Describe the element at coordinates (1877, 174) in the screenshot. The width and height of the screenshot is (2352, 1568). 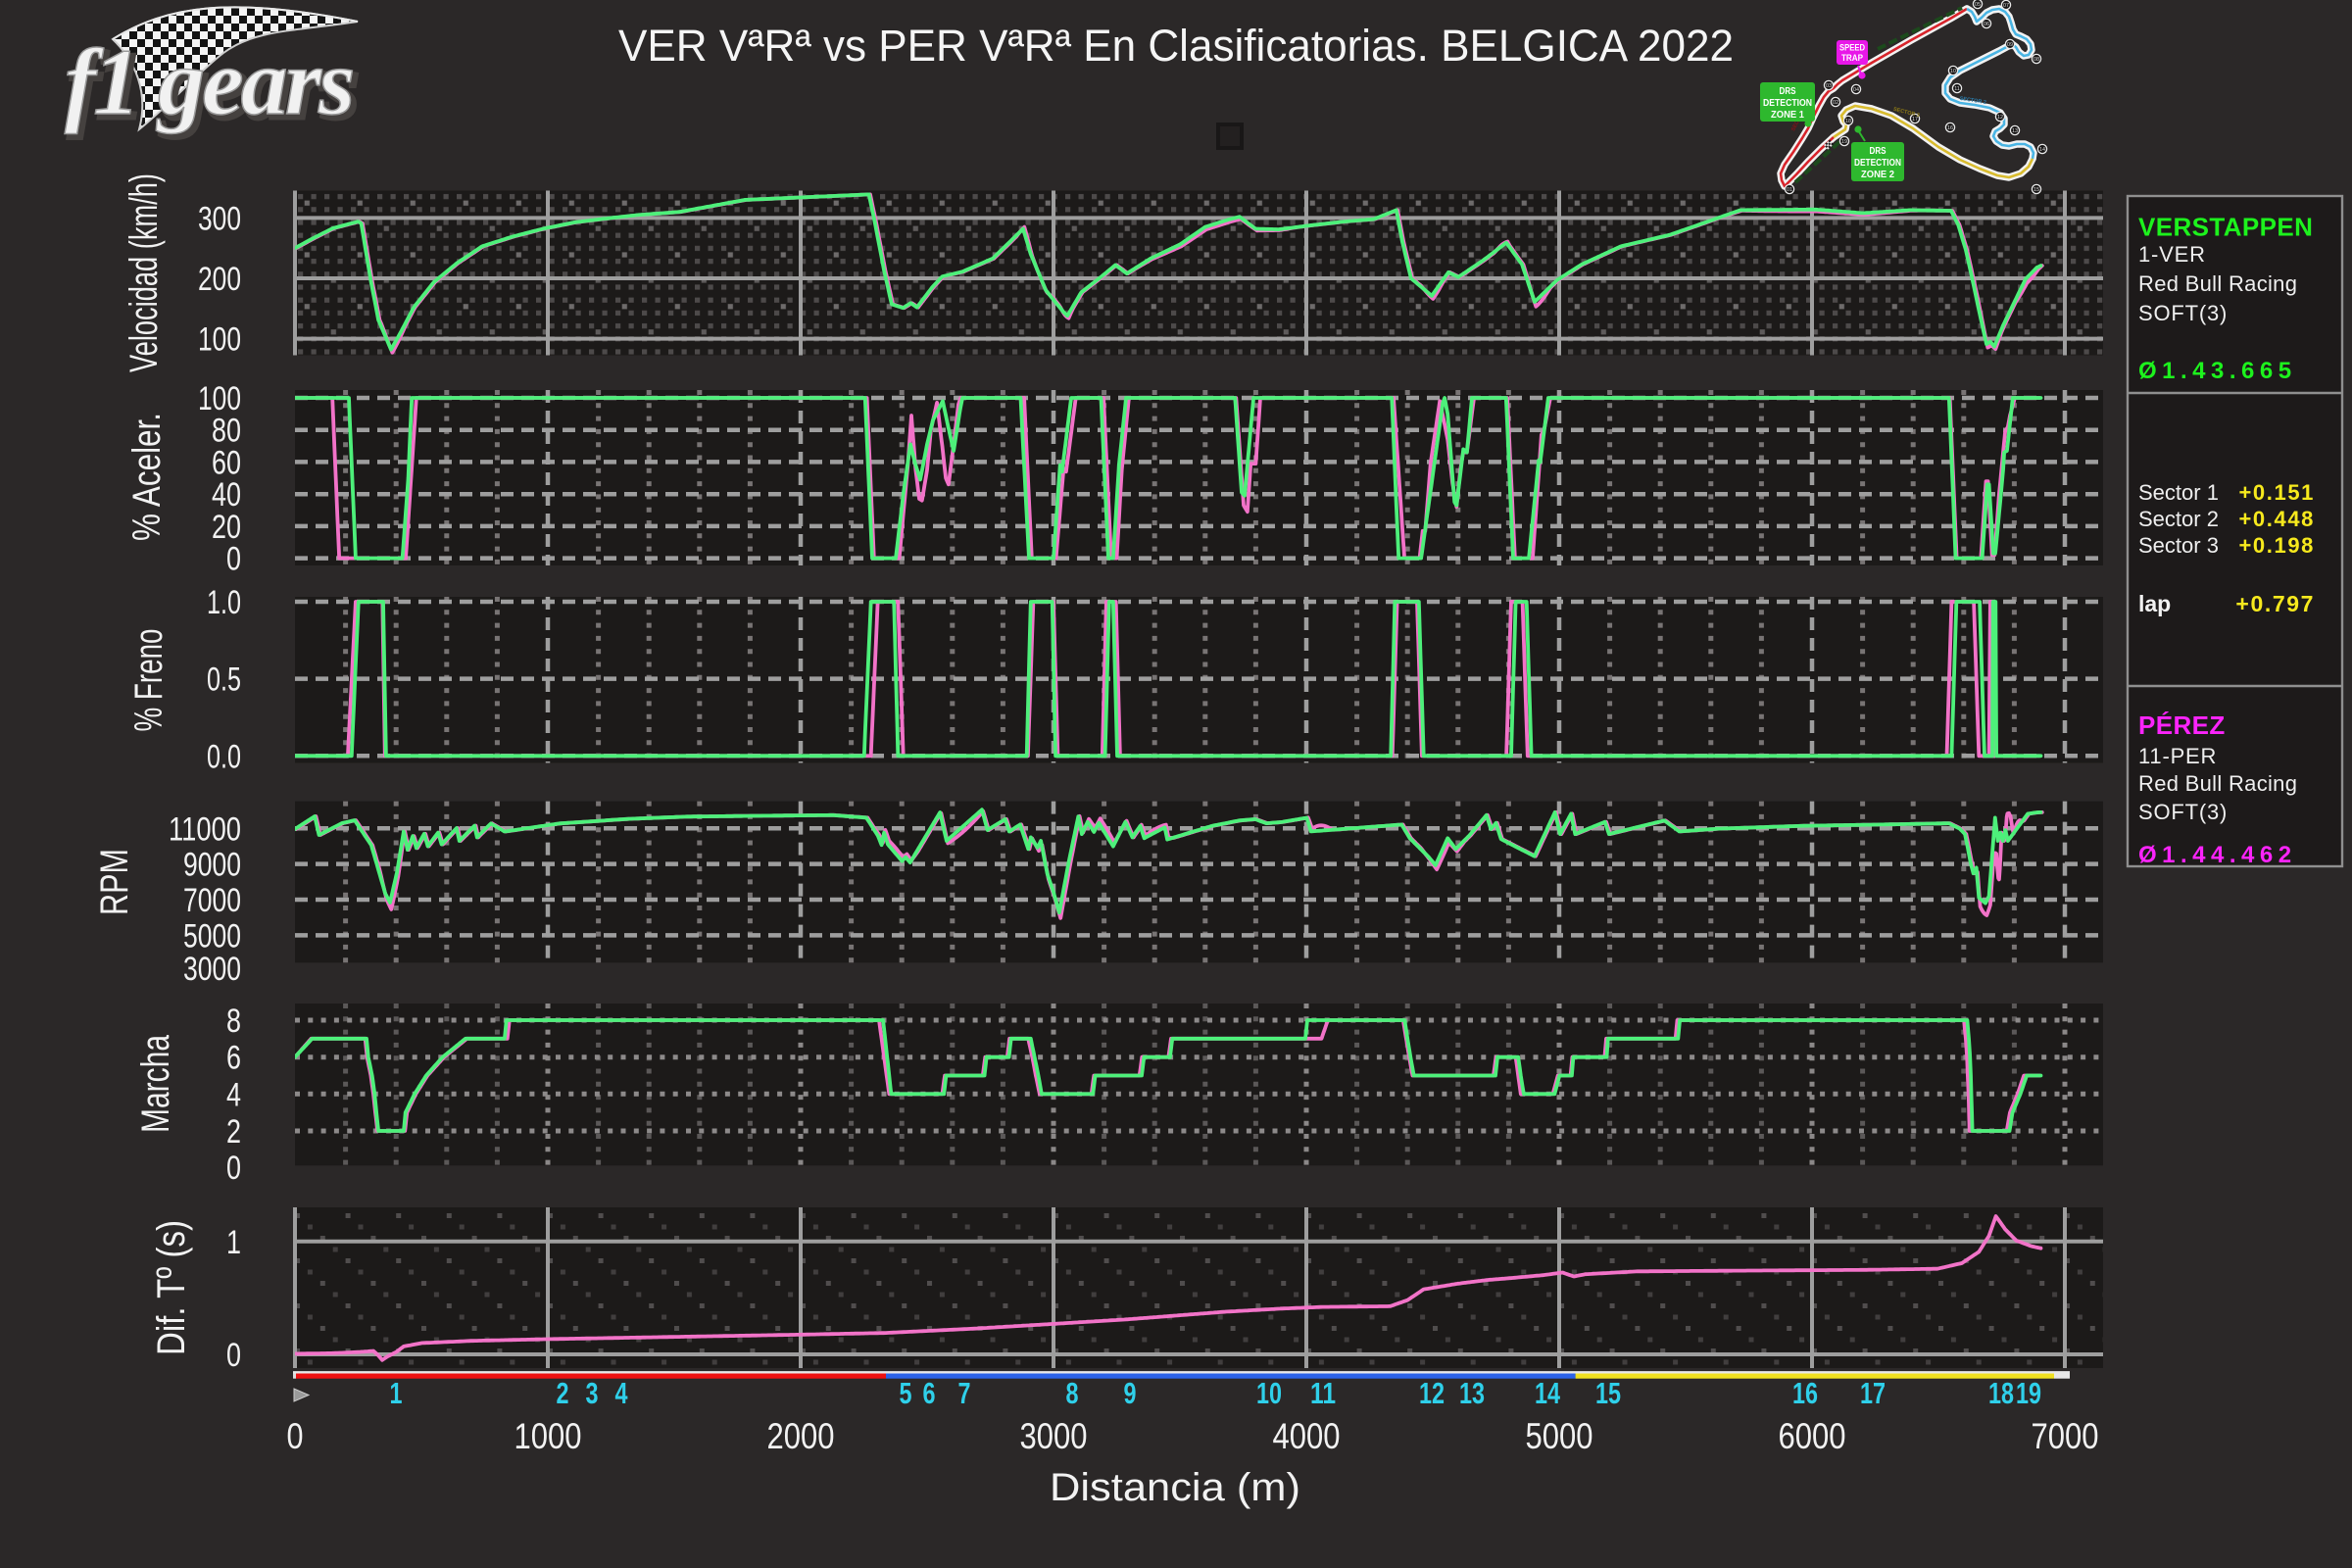
I see `svg-text: ZONE 2` at that location.